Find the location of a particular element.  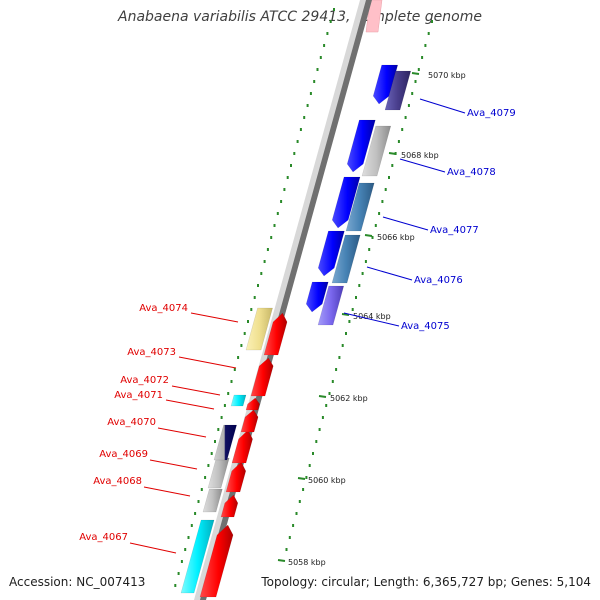

gene-label: Ava_4072 is located at coordinates (144, 380).